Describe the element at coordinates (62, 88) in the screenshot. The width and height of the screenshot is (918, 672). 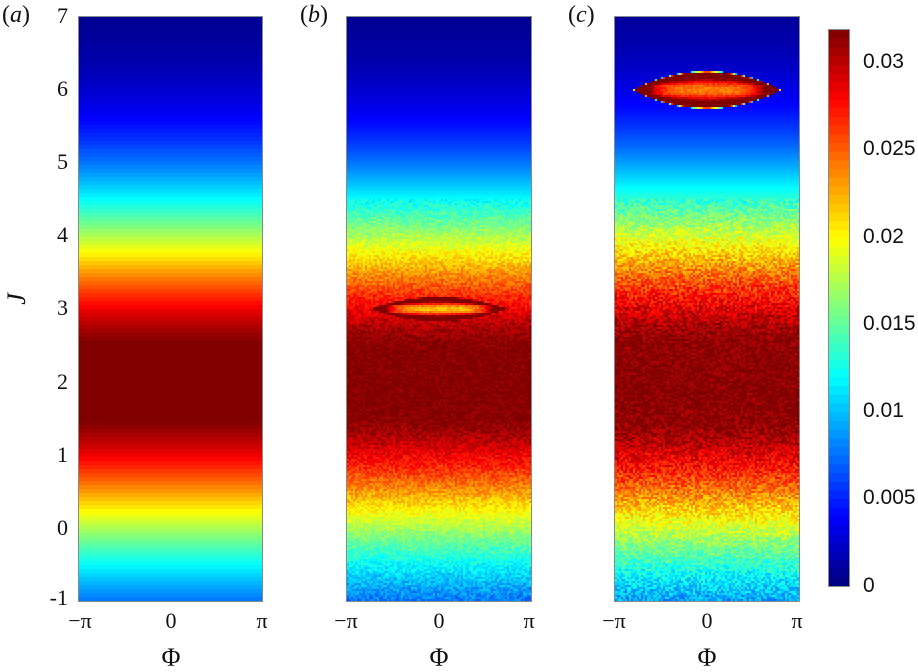
I see `ytick: 6` at that location.